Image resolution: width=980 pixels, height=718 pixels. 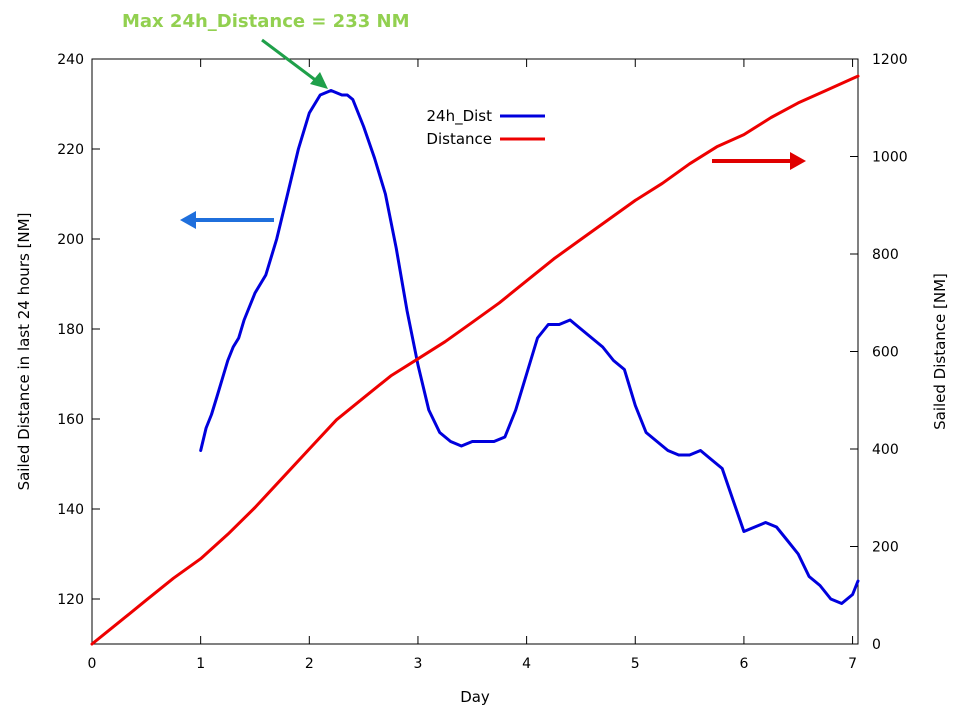 I want to click on left-y-tick-label: 160, so click(x=70, y=420).